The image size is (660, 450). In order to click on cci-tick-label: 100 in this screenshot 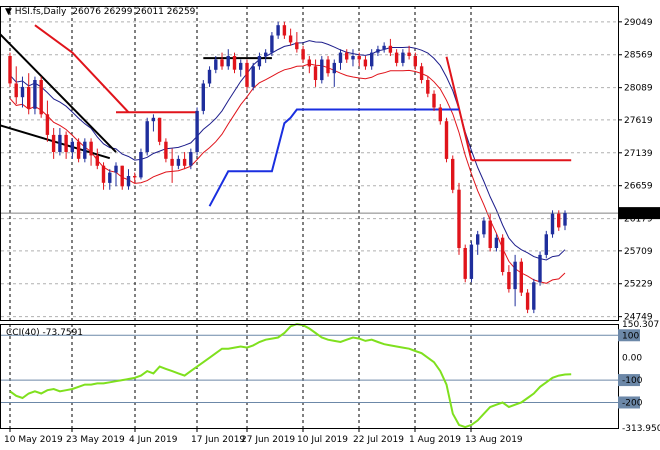, I will do `click(630, 336)`.